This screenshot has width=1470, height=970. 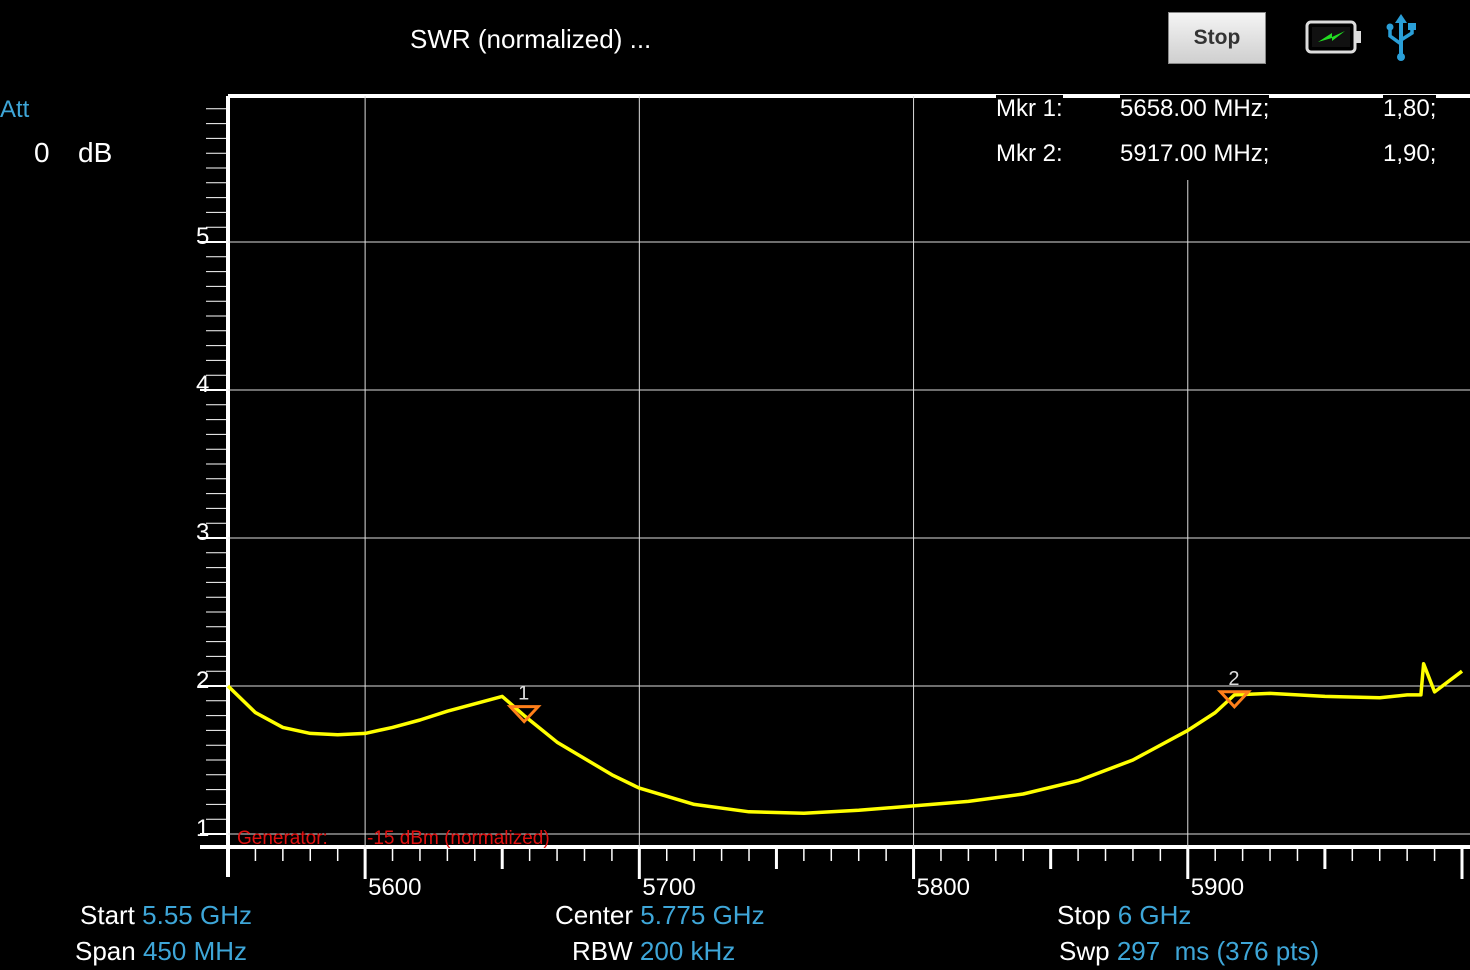 What do you see at coordinates (202, 384) in the screenshot?
I see `y-tick-label: 4` at bounding box center [202, 384].